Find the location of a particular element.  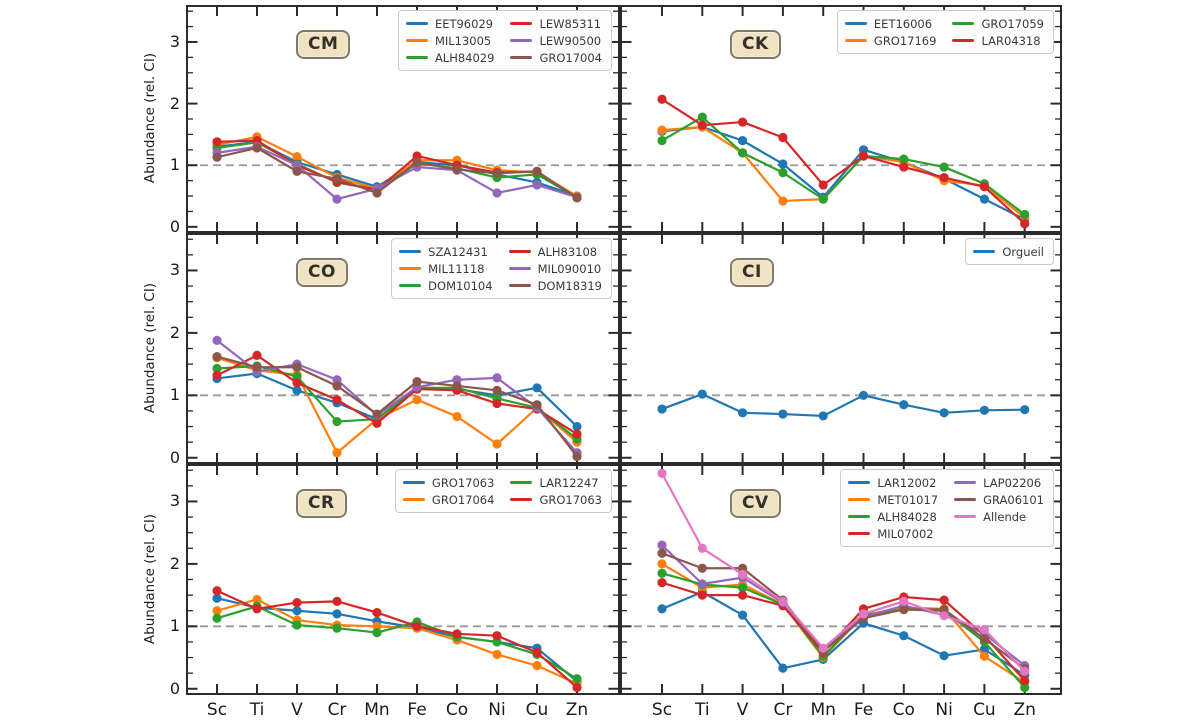

legend-item-LAR12002: LAR12002 is located at coordinates (893, 482).